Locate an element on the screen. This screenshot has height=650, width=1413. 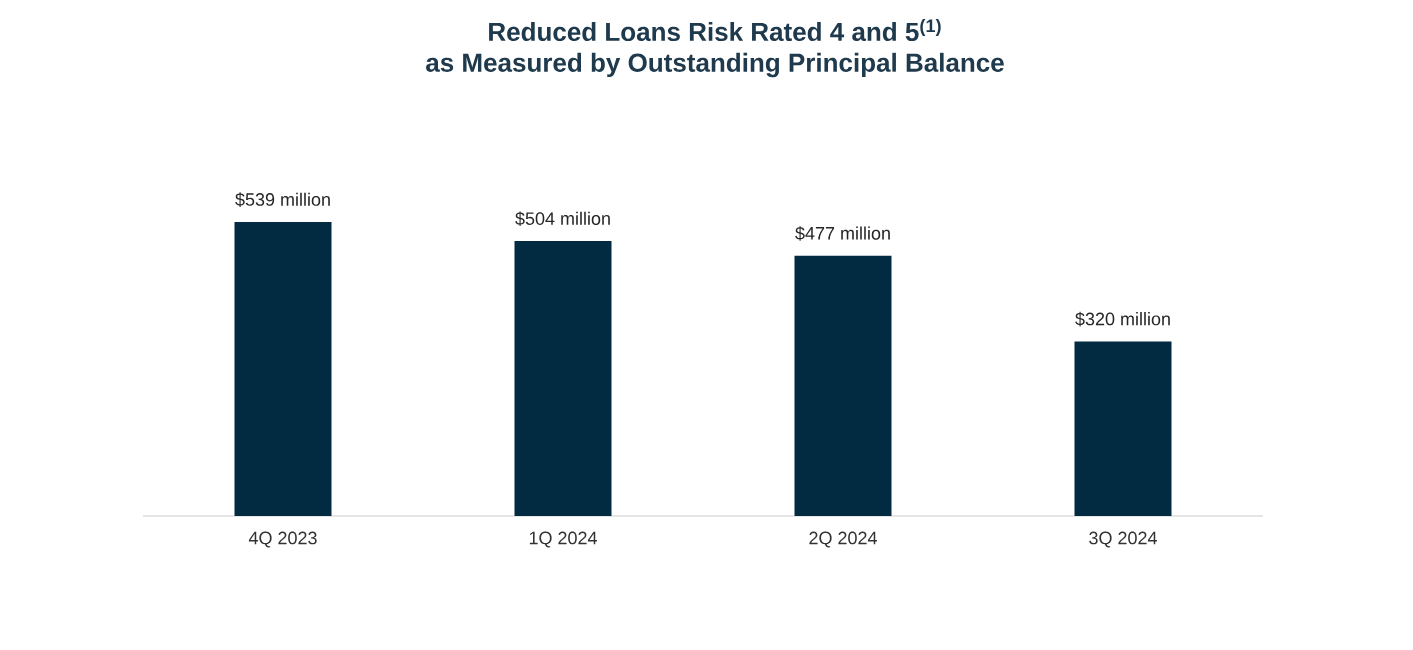
data-label: $477 million is located at coordinates (842, 233).